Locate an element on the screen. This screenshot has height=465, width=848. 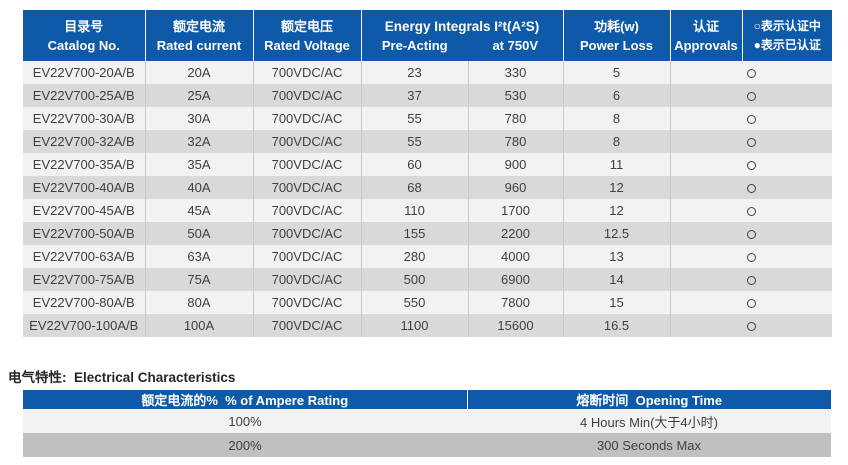
catalog-cell: EV22V700-30A/B is located at coordinates (84, 118).